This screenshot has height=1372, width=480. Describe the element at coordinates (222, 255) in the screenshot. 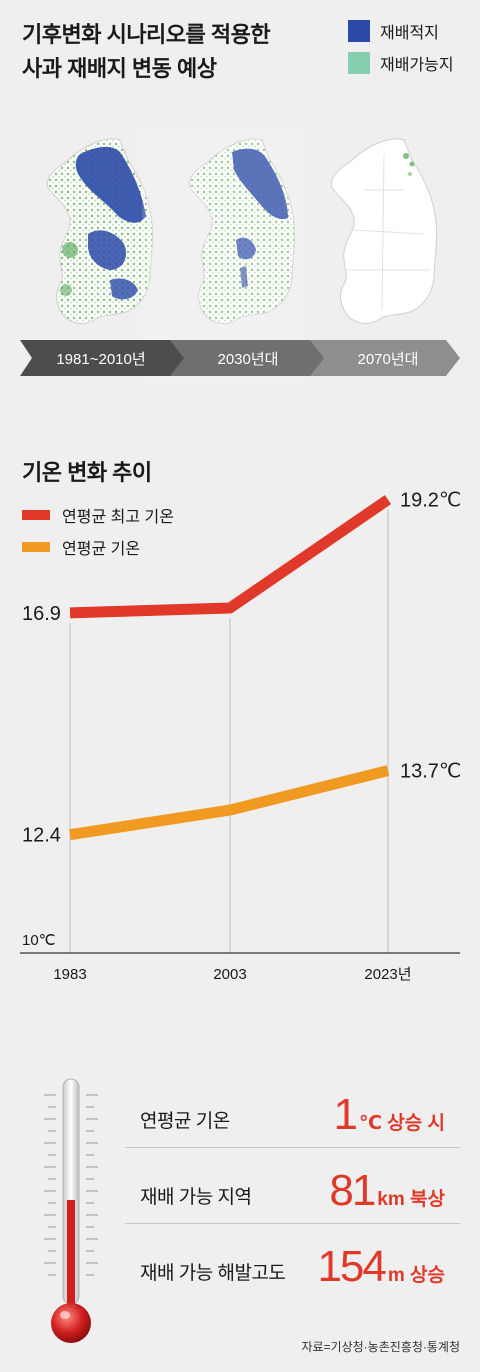

I see `map-2030s` at that location.